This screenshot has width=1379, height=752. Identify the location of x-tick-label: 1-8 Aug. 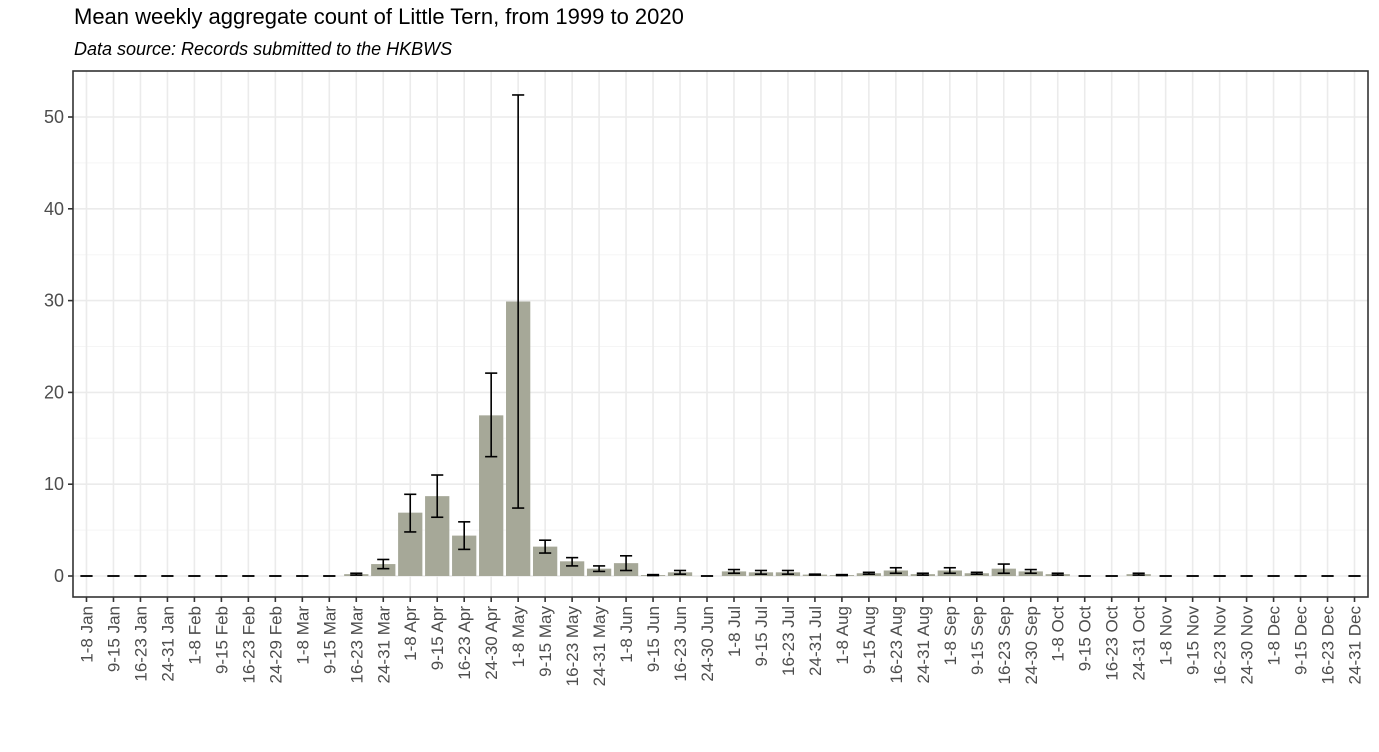
(842, 635).